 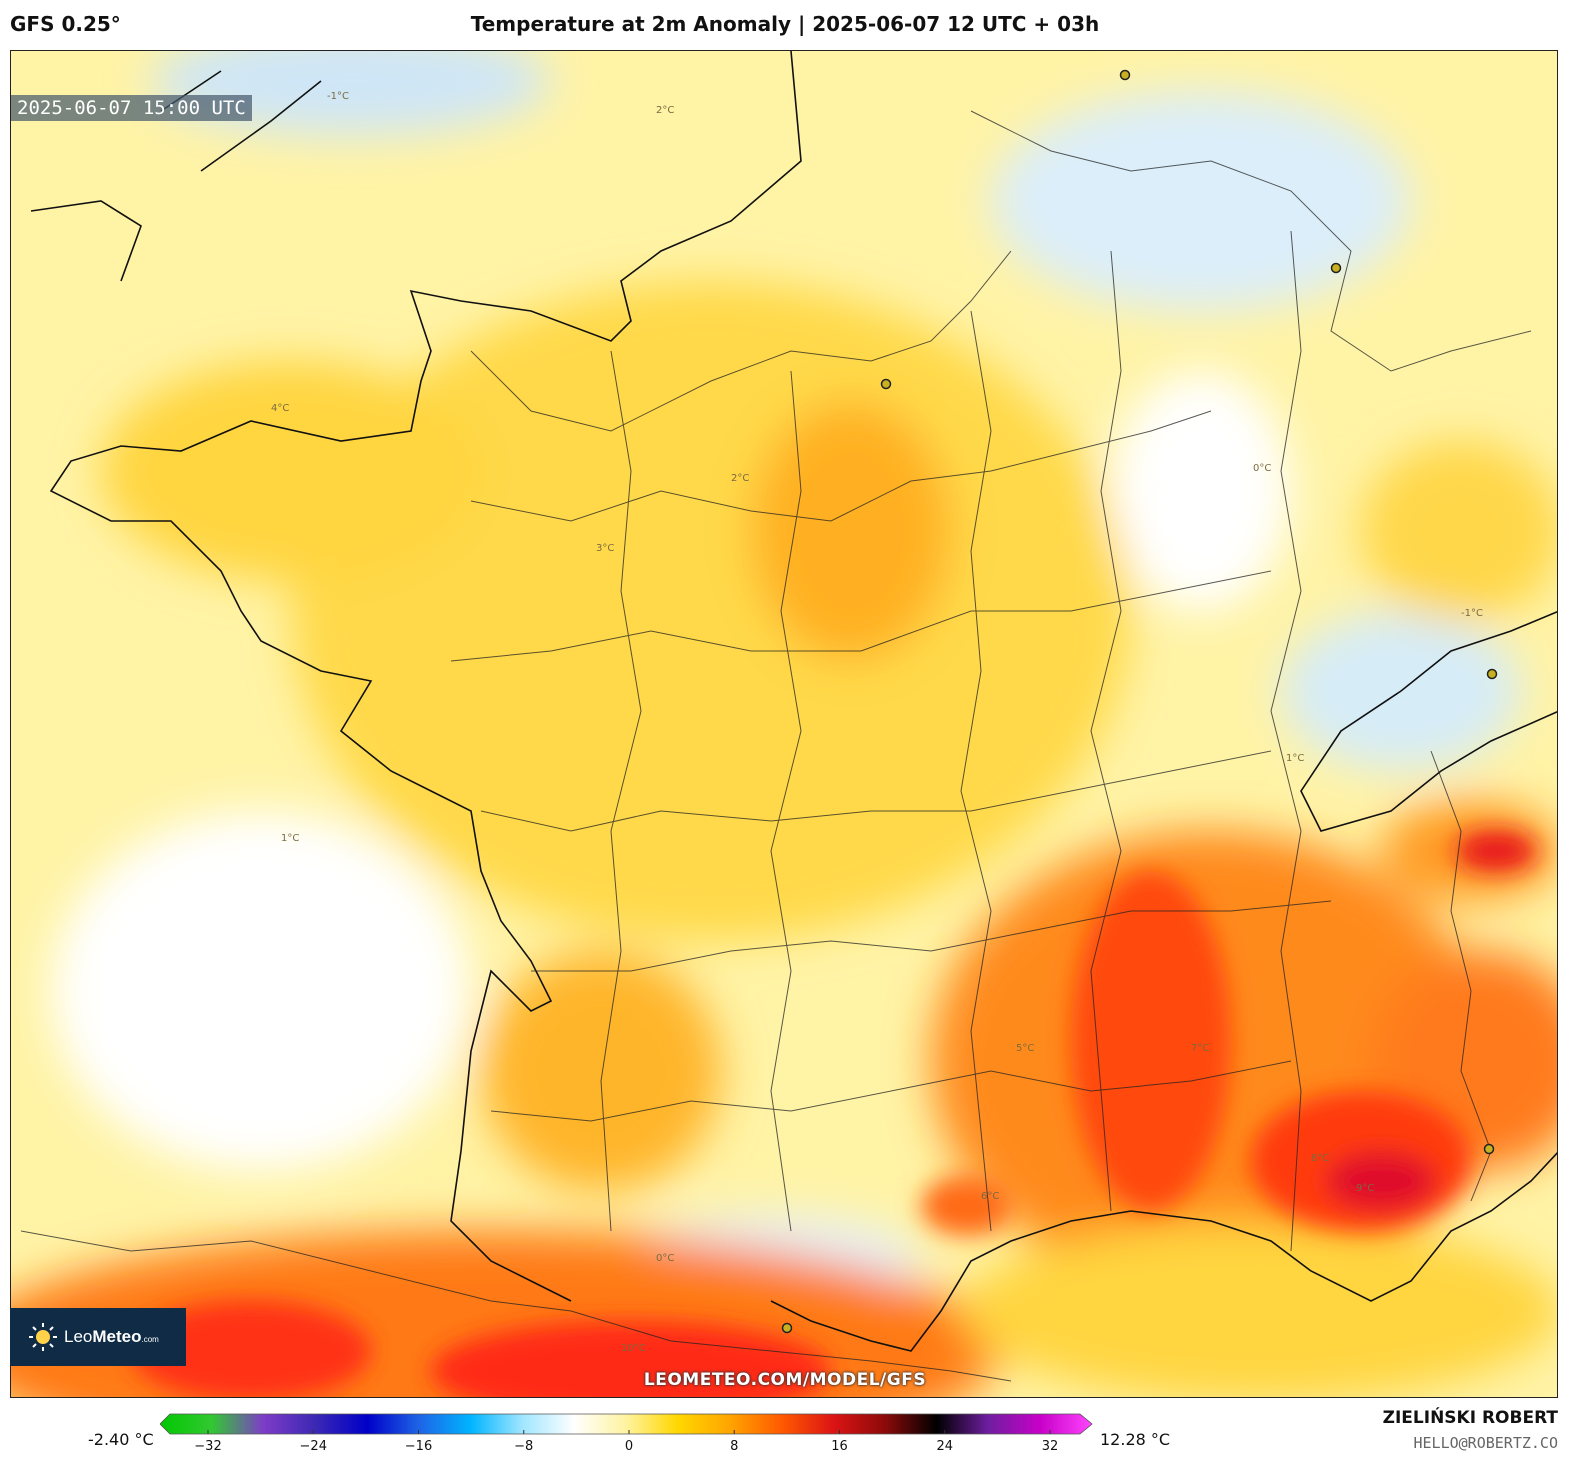 What do you see at coordinates (1201, 491) in the screenshot?
I see `vosges-neutral-zone` at bounding box center [1201, 491].